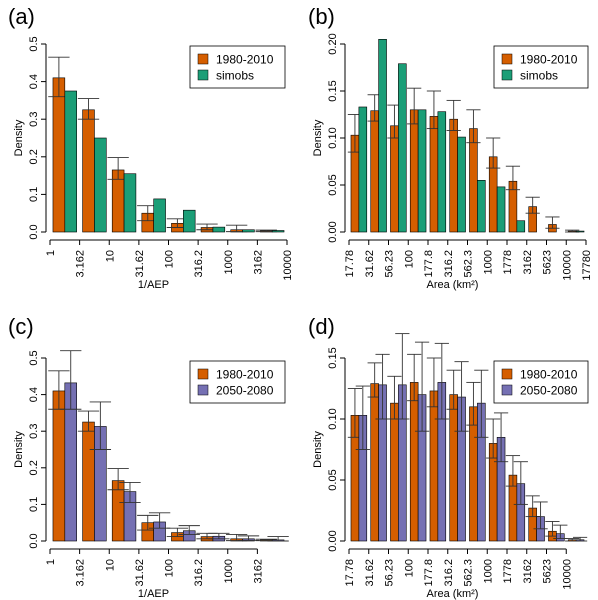 The width and height of the screenshot is (598, 600). I want to click on x-tick-label: 316.2, so click(199, 573).